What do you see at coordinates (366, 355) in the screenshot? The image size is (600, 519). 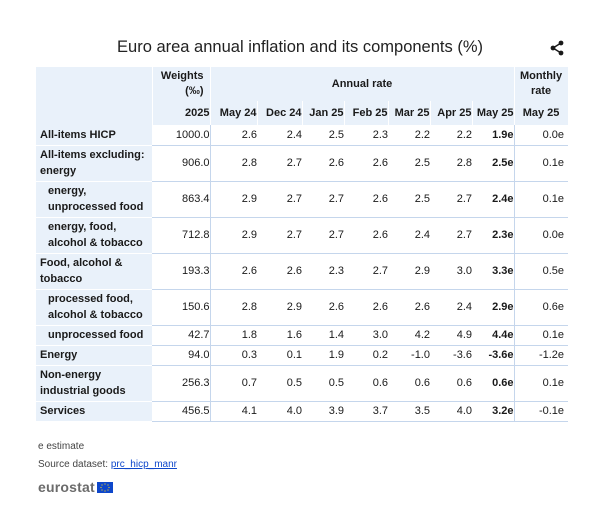 I see `annual-rate-cell: 0.2` at bounding box center [366, 355].